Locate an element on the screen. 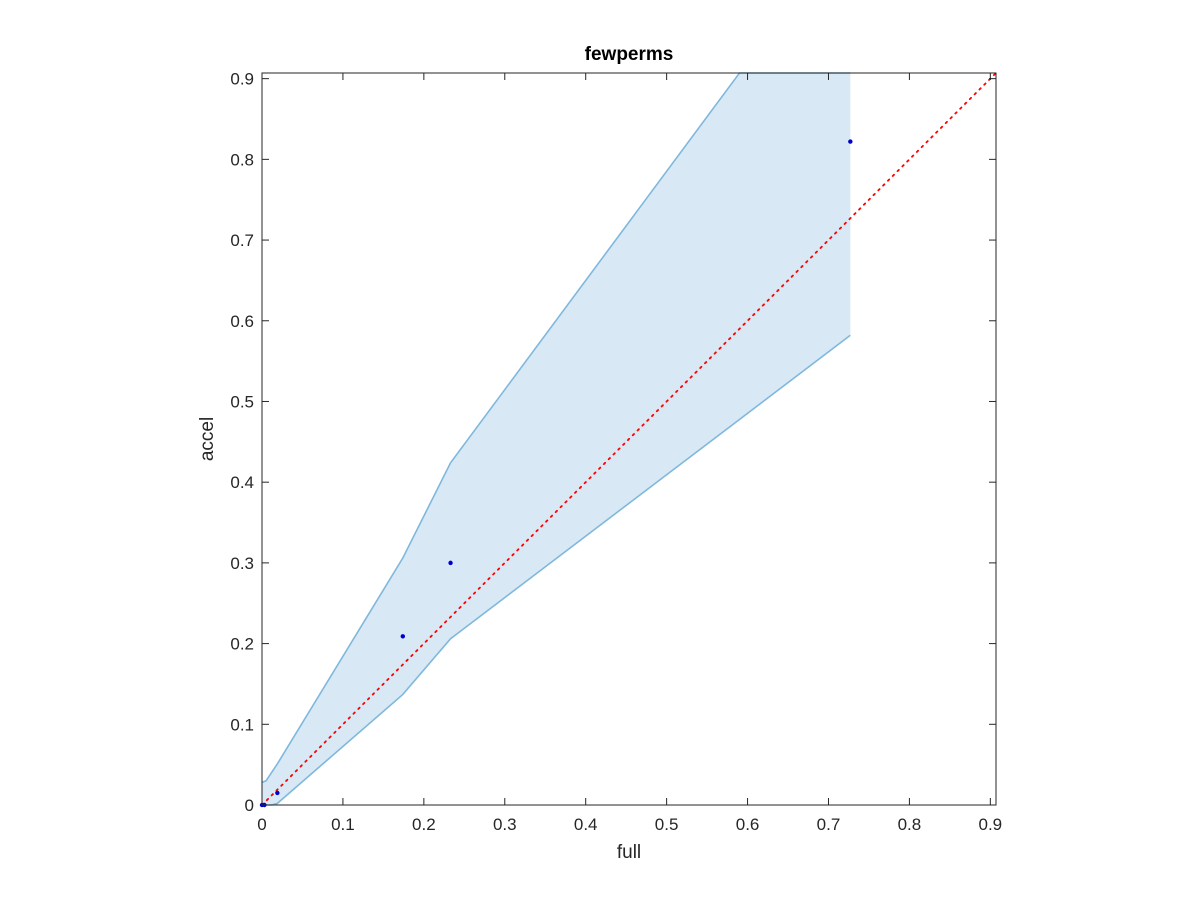 The height and width of the screenshot is (900, 1200). y-tick-label: 0.5 is located at coordinates (242, 401).